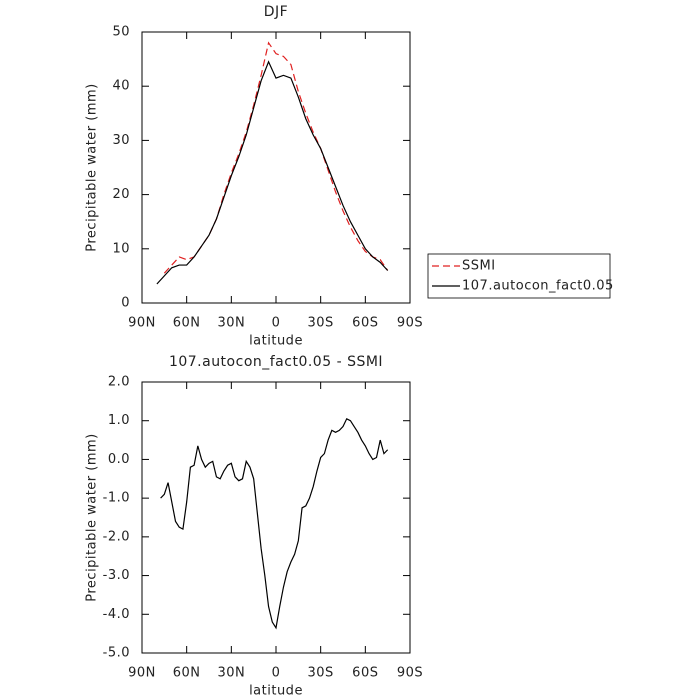  What do you see at coordinates (121, 86) in the screenshot?
I see `y-tick-label: 40` at bounding box center [121, 86].